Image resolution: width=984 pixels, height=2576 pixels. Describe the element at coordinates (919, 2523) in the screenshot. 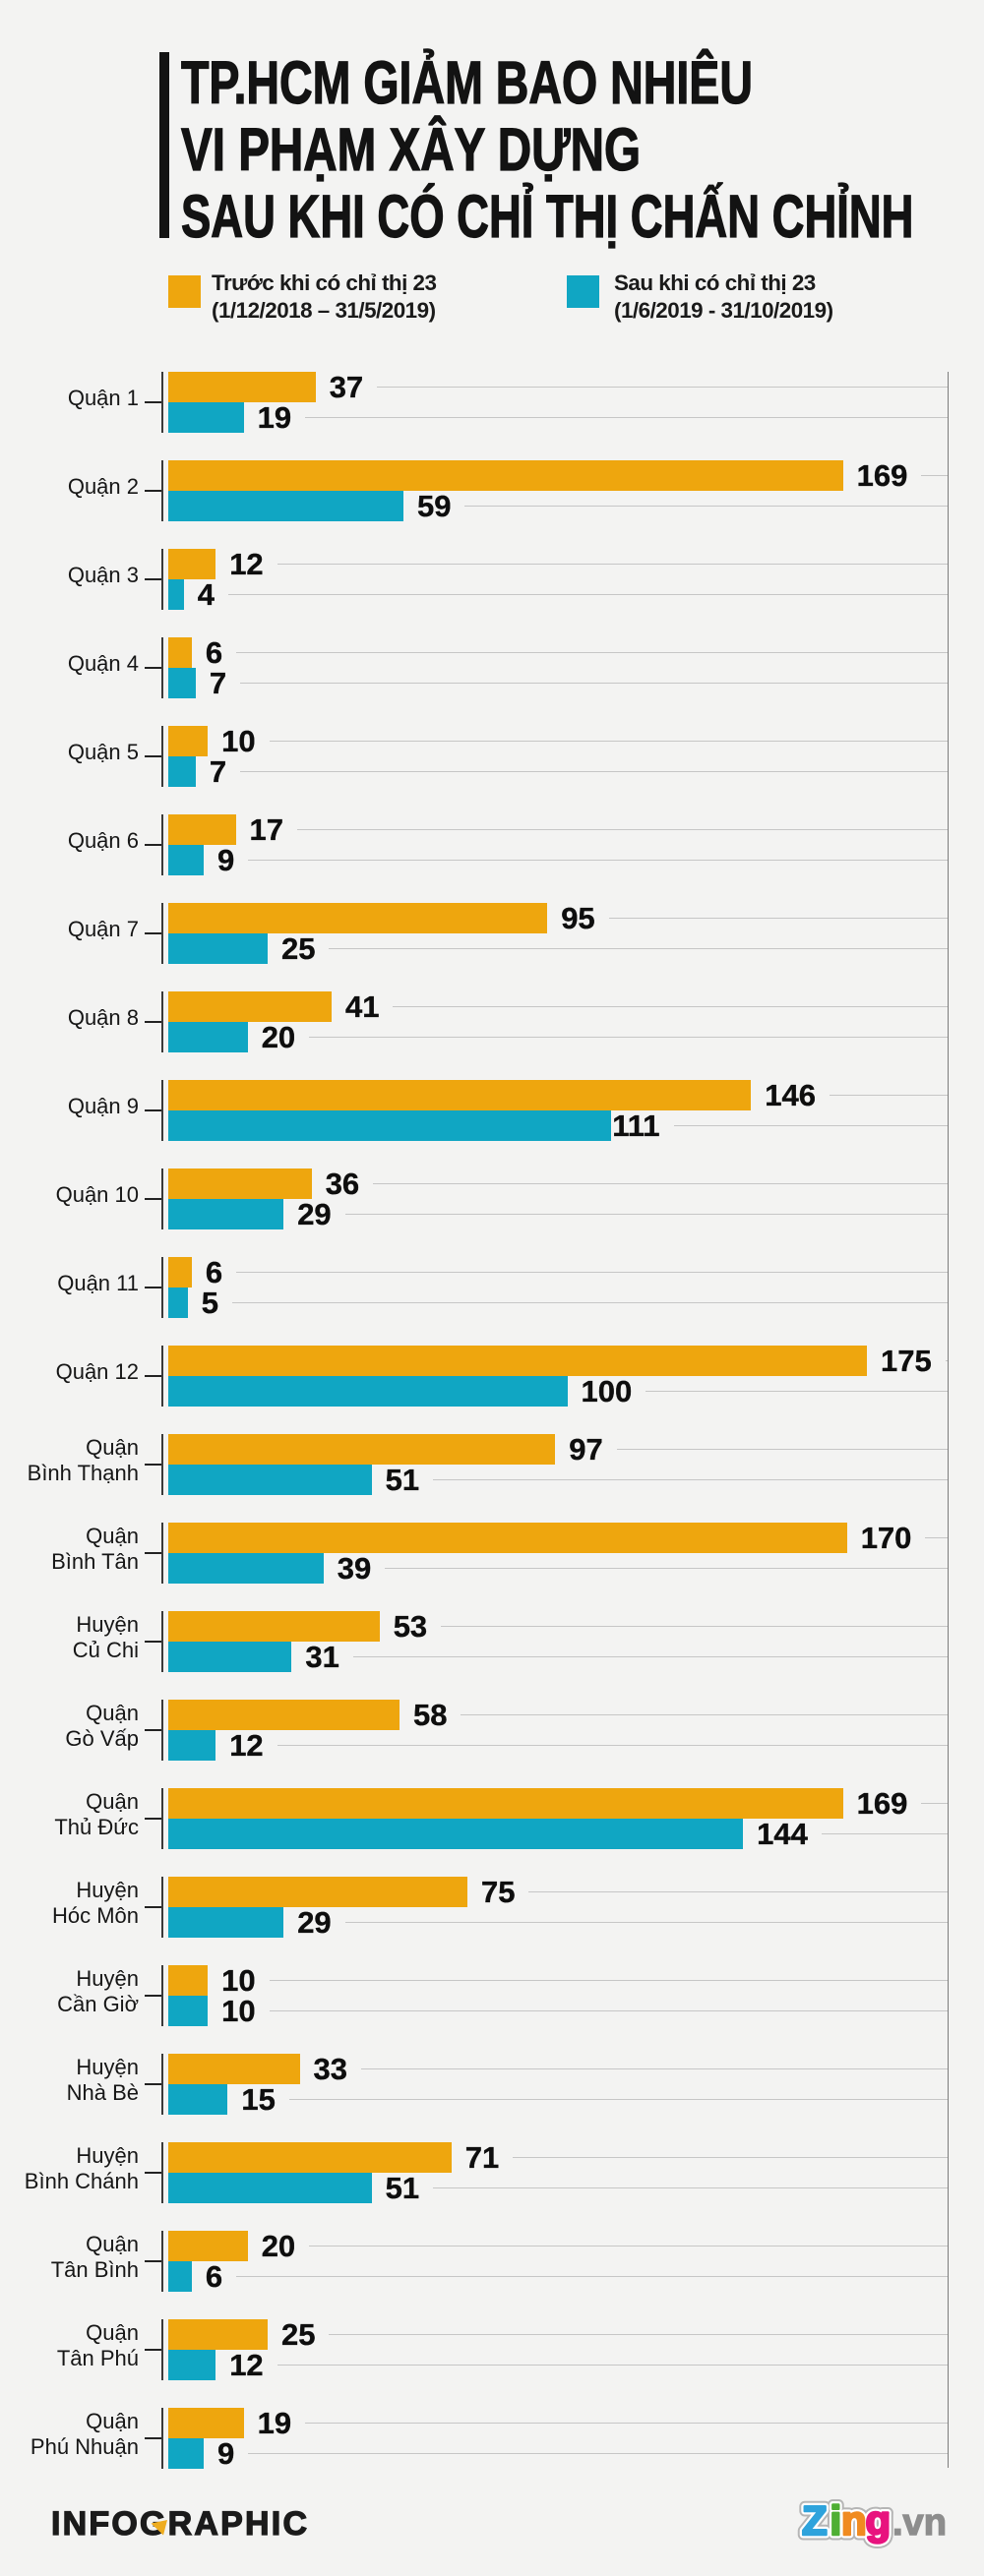

I see `svg-text: .vn` at that location.